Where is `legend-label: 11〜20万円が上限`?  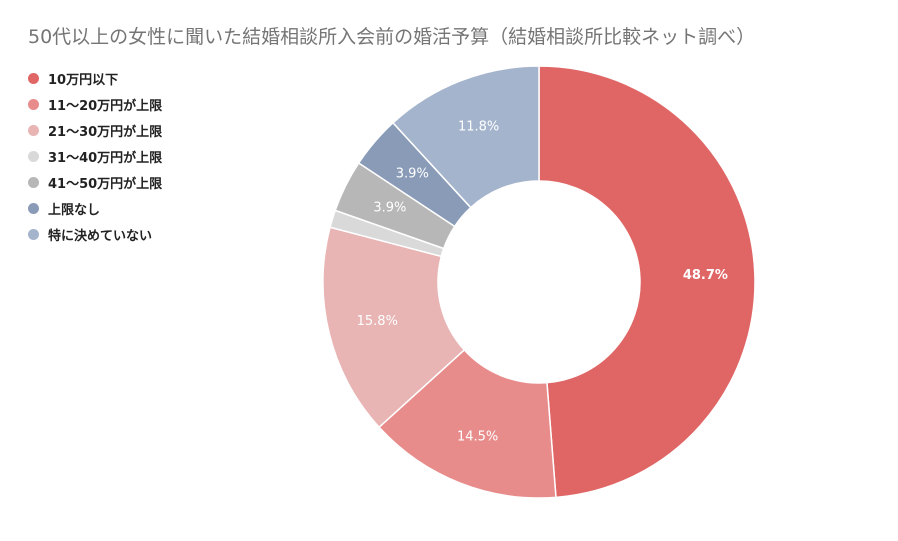
legend-label: 11〜20万円が上限 is located at coordinates (105, 106).